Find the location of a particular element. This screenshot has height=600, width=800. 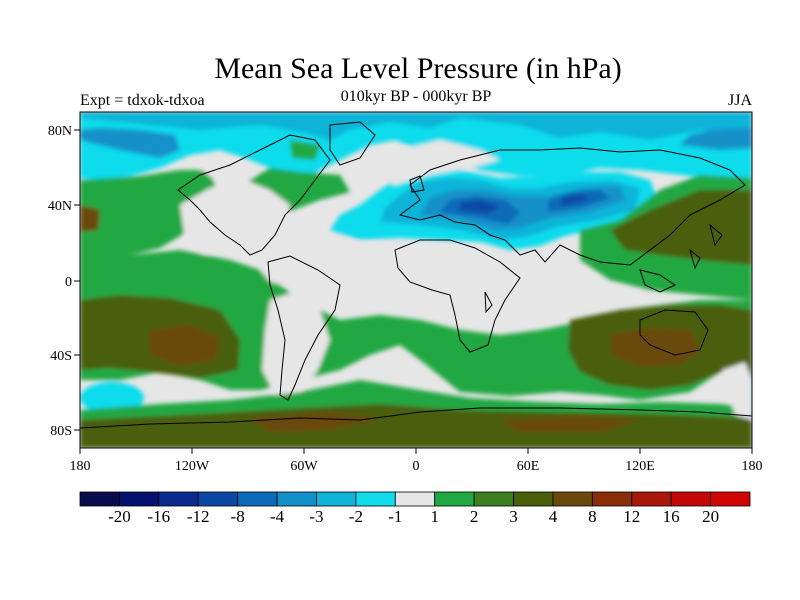

coast-islands is located at coordinates (566, 244).